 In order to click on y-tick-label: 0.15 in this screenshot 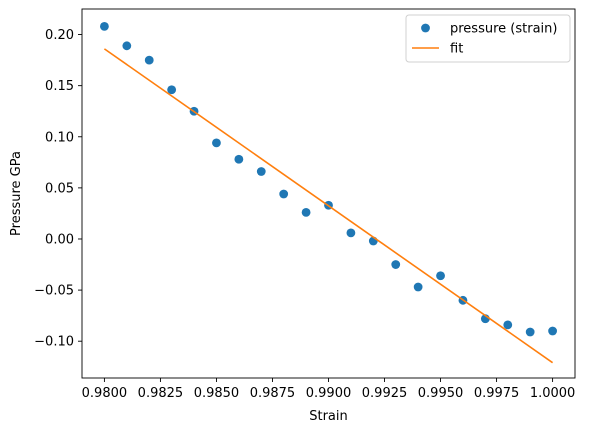, I will do `click(59, 86)`.